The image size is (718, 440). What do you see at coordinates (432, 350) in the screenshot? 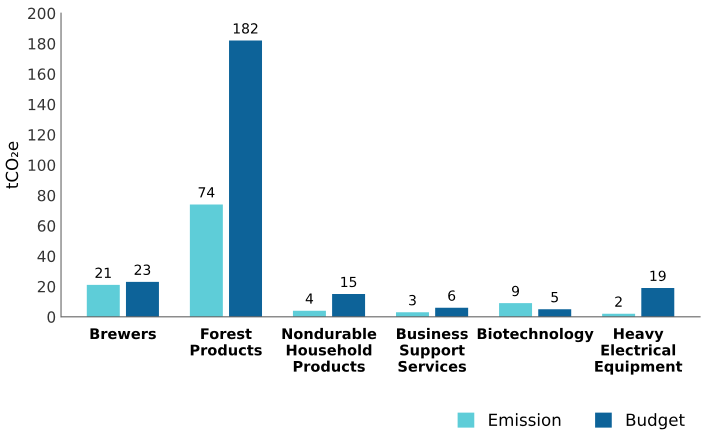
I see `x-tick-label: Business Support Services` at bounding box center [432, 350].